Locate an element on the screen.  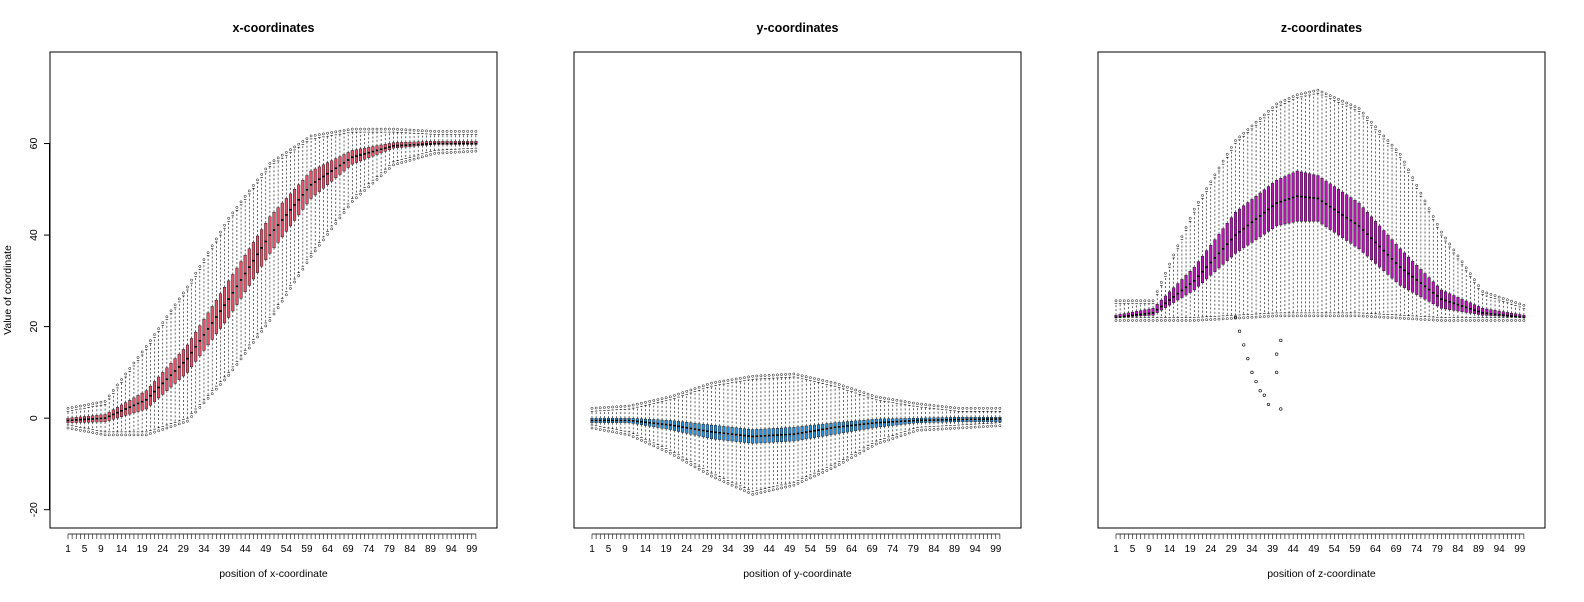
x-tick-label: 34 is located at coordinates (204, 549).